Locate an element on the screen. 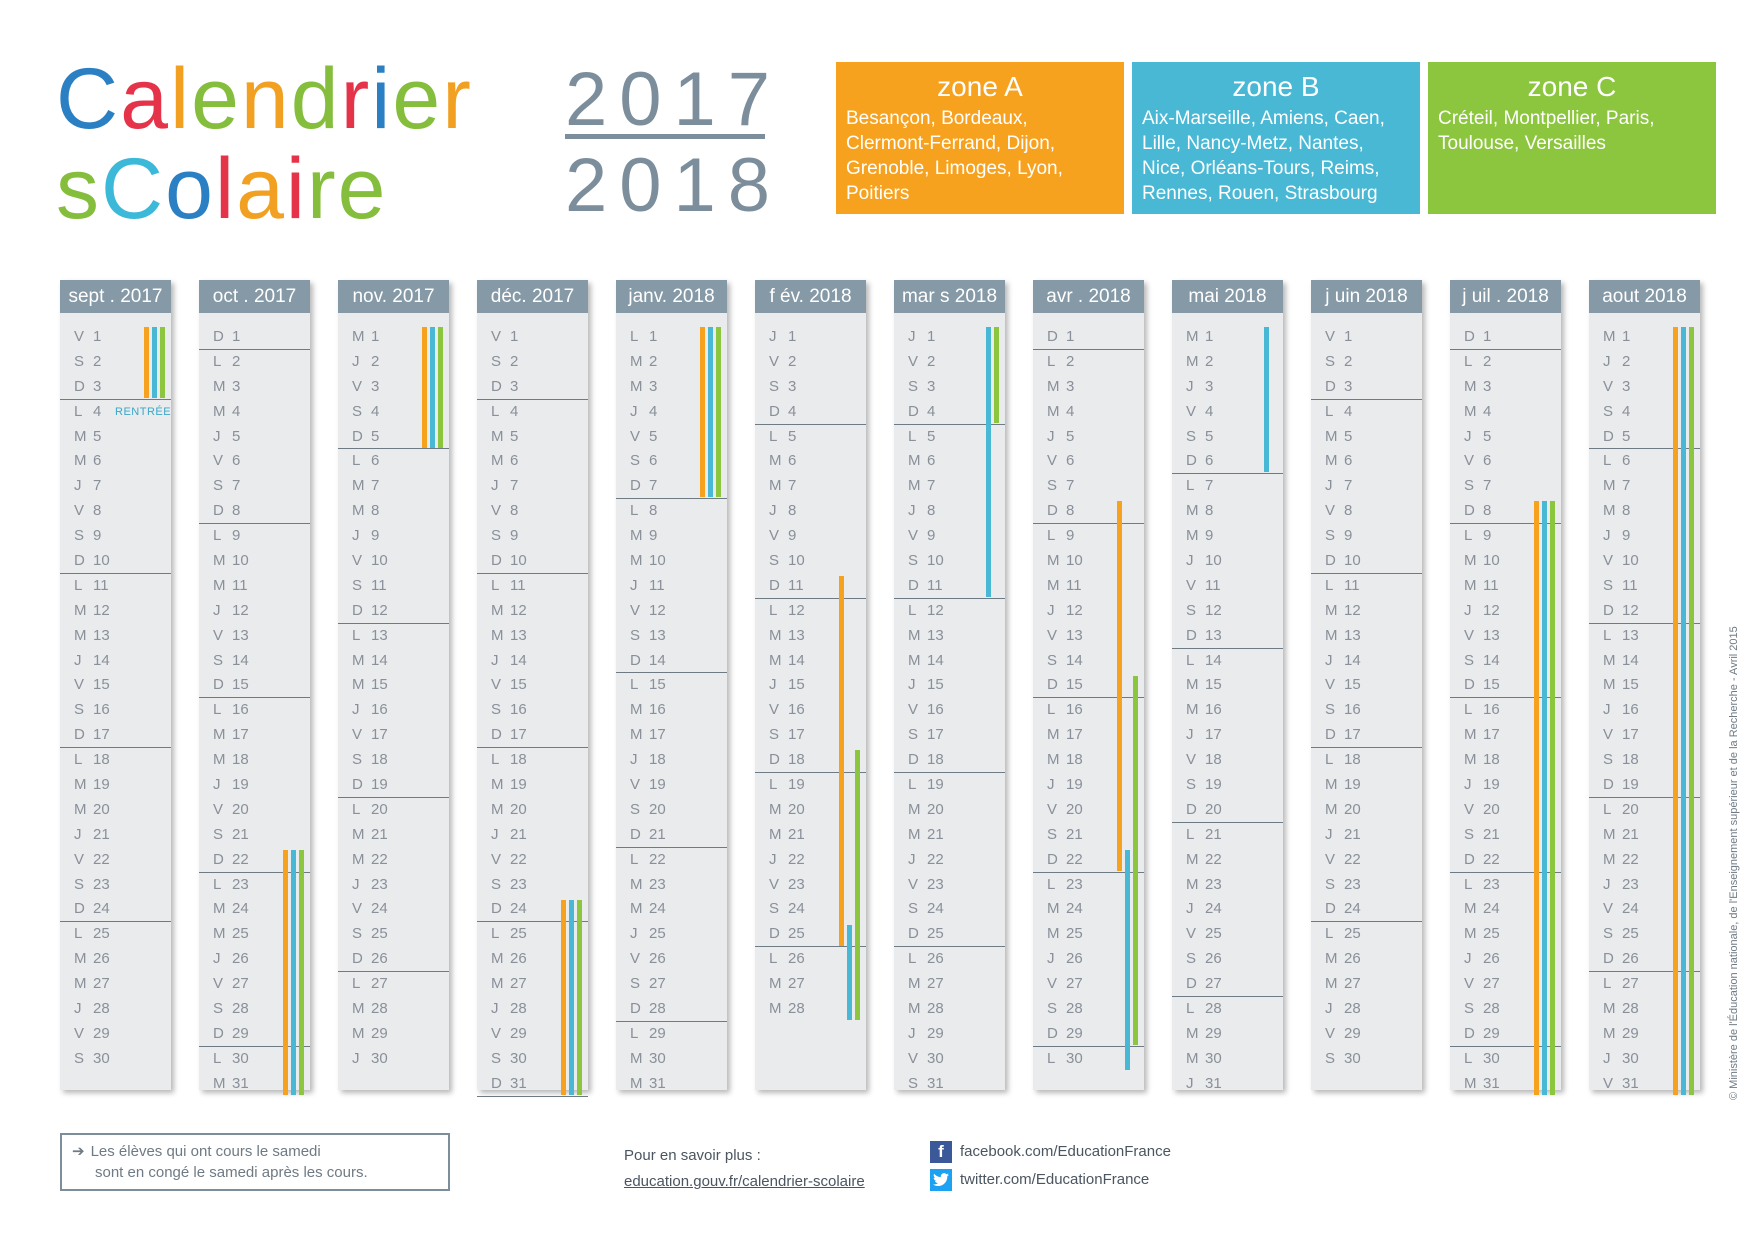  day-number: 27 is located at coordinates (1630, 984).